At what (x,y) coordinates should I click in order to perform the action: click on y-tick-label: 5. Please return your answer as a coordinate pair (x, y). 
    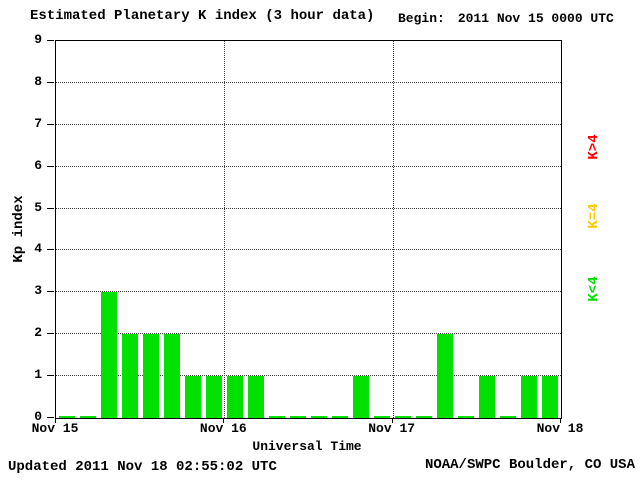
    Looking at the image, I should click on (38, 207).